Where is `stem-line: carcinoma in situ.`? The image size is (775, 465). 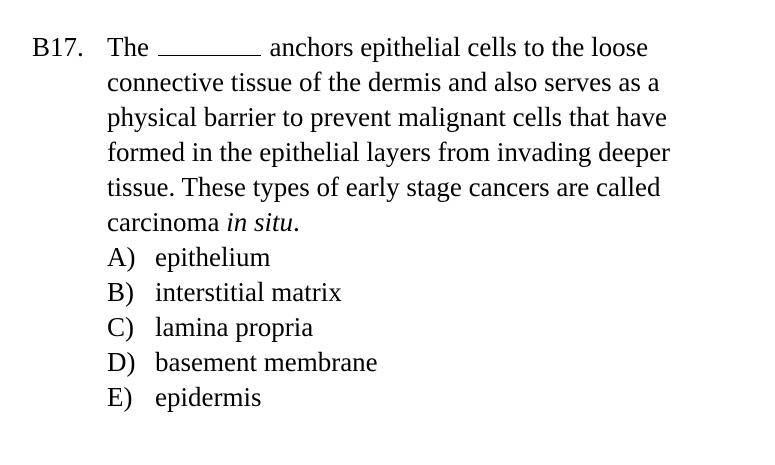 stem-line: carcinoma in situ. is located at coordinates (429, 222).